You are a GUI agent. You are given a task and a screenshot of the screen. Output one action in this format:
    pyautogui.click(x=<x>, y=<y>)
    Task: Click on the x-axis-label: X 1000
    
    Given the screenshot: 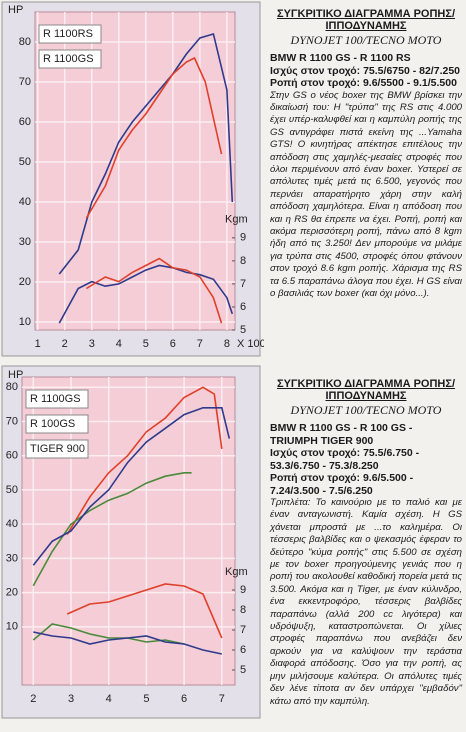 What is the action you would take?
    pyautogui.click(x=250, y=344)
    